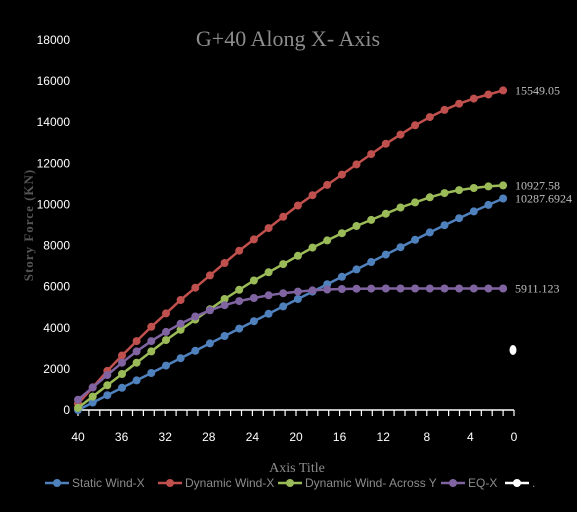 The image size is (577, 512). I want to click on x-tick-label: 20, so click(296, 437).